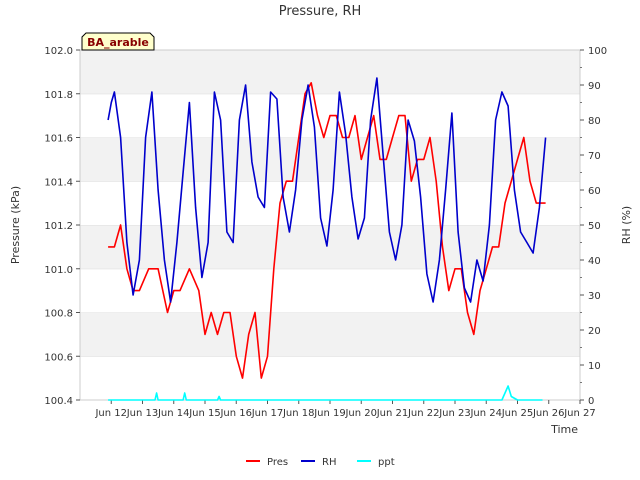 The width and height of the screenshot is (640, 480). I want to click on site-label: BA_arable, so click(118, 42).